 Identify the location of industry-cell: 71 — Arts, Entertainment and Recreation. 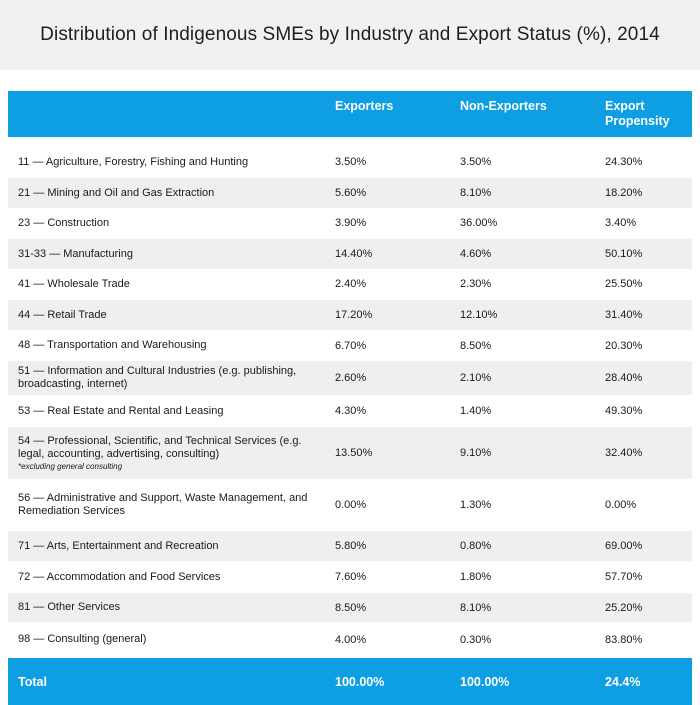
(173, 546).